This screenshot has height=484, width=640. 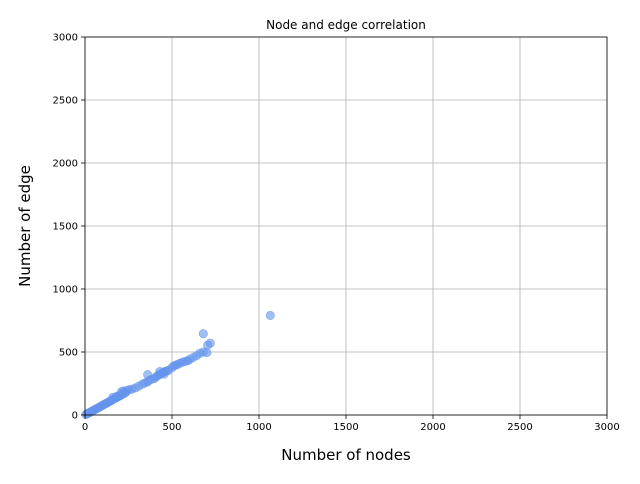 What do you see at coordinates (25, 226) in the screenshot?
I see `y-axis-label: Number of edge` at bounding box center [25, 226].